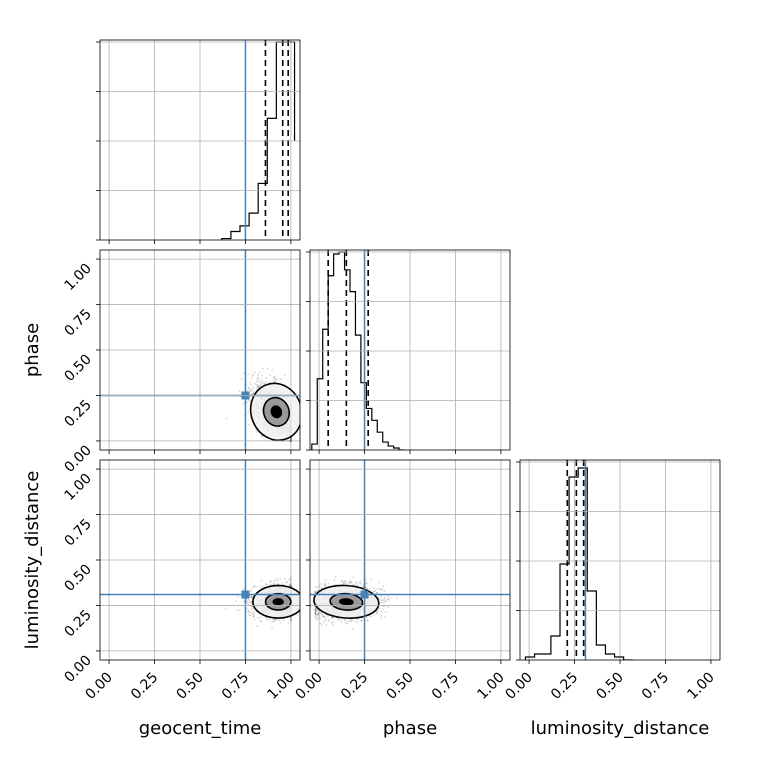 The height and width of the screenshot is (760, 760). I want to click on x-tick-label: 0.00, so click(519, 686).